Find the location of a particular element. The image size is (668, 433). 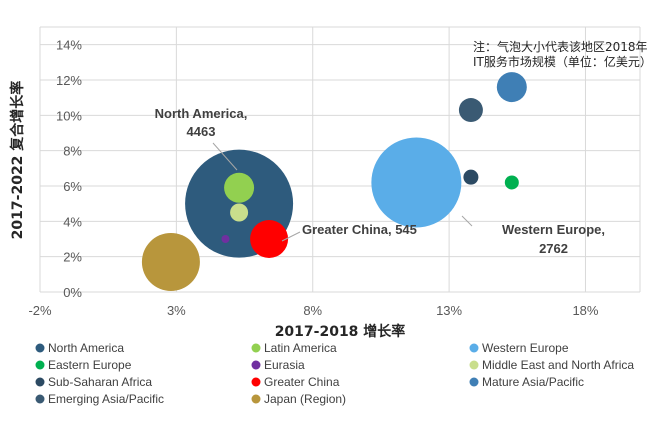

annotation-western-europe-label: Western Europe, is located at coordinates (553, 229).